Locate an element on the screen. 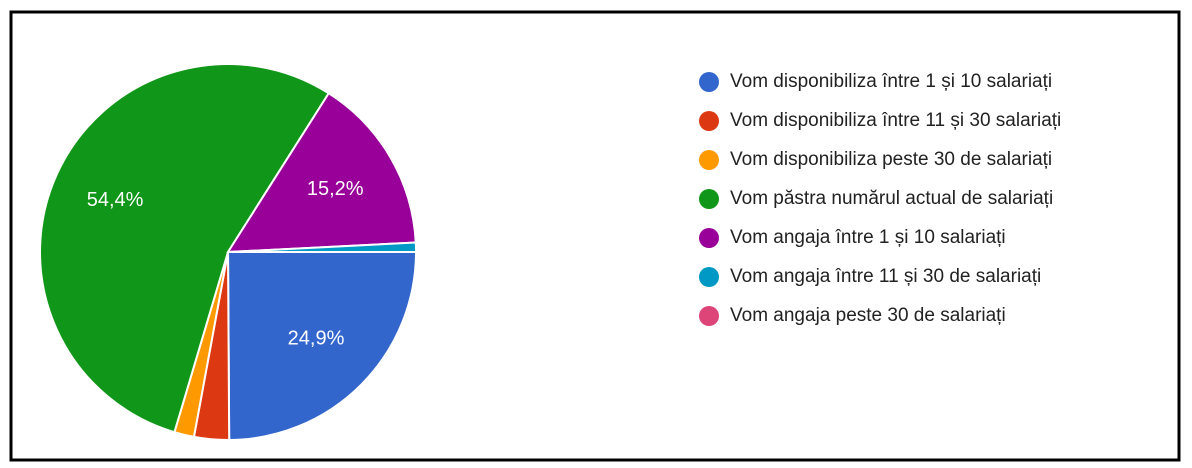 The height and width of the screenshot is (468, 1192). slice-label: 24,9% is located at coordinates (316, 339).